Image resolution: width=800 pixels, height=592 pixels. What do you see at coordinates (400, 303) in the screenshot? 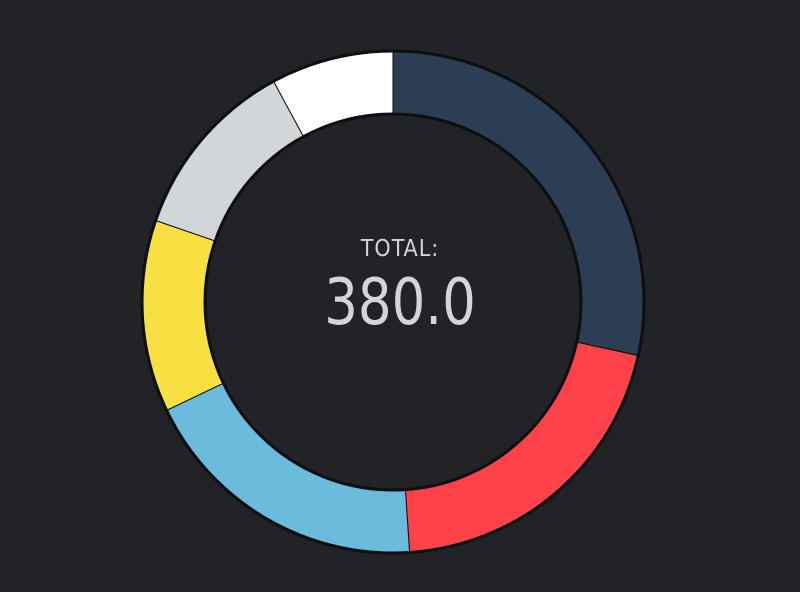
I see `total-value: 380.0` at bounding box center [400, 303].